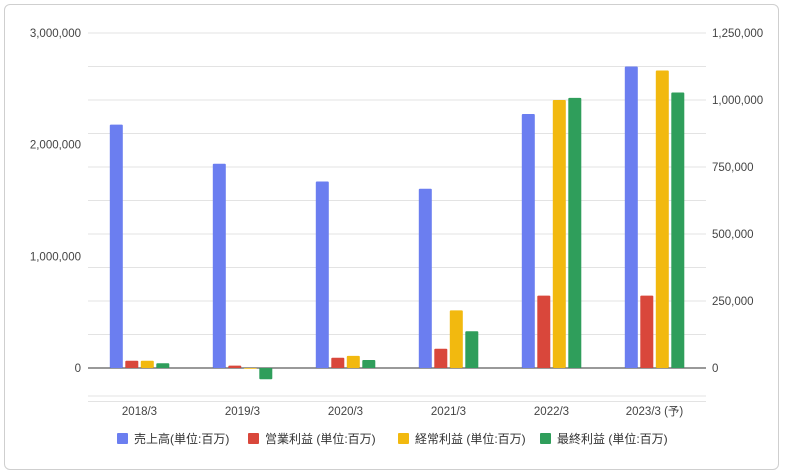 The width and height of the screenshot is (785, 476). Describe the element at coordinates (715, 369) in the screenshot. I see `right-axis-tick-label: 0` at that location.